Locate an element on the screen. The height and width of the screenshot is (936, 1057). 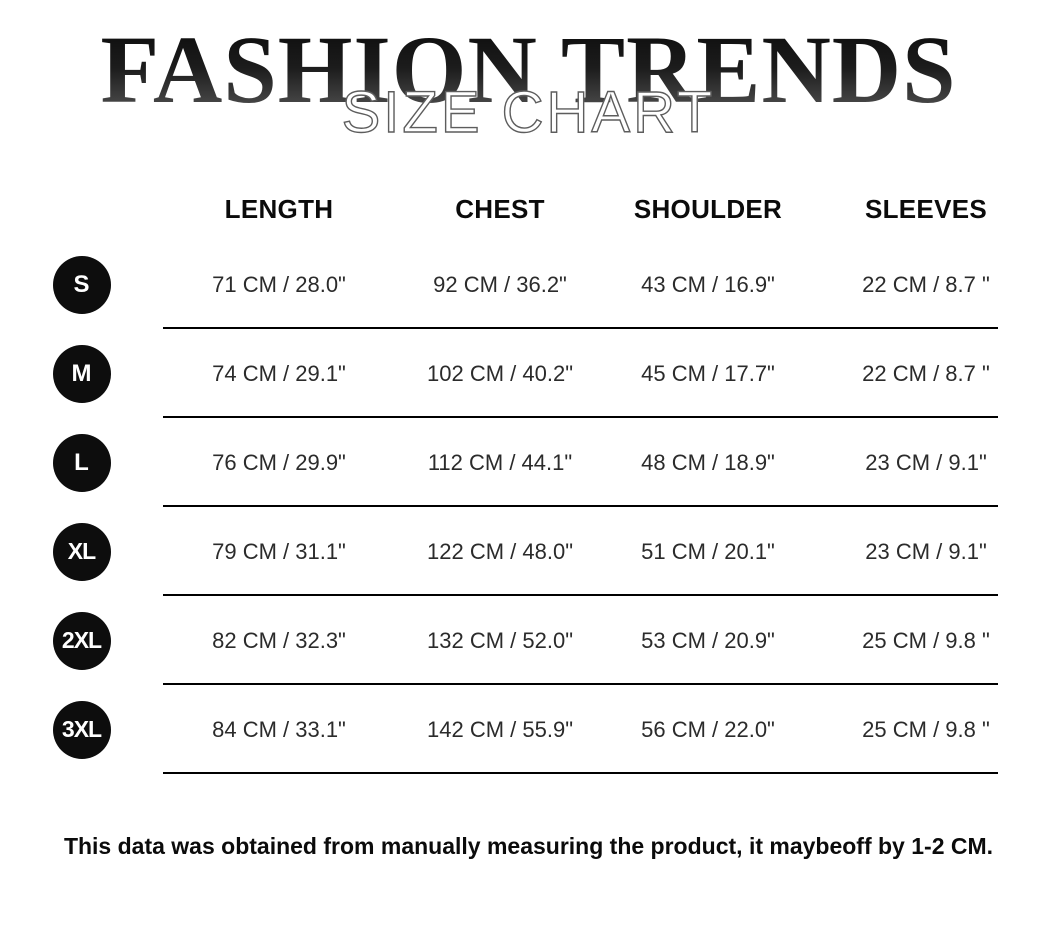
cell-length: 84 CM / 33.1" is located at coordinates (279, 729).